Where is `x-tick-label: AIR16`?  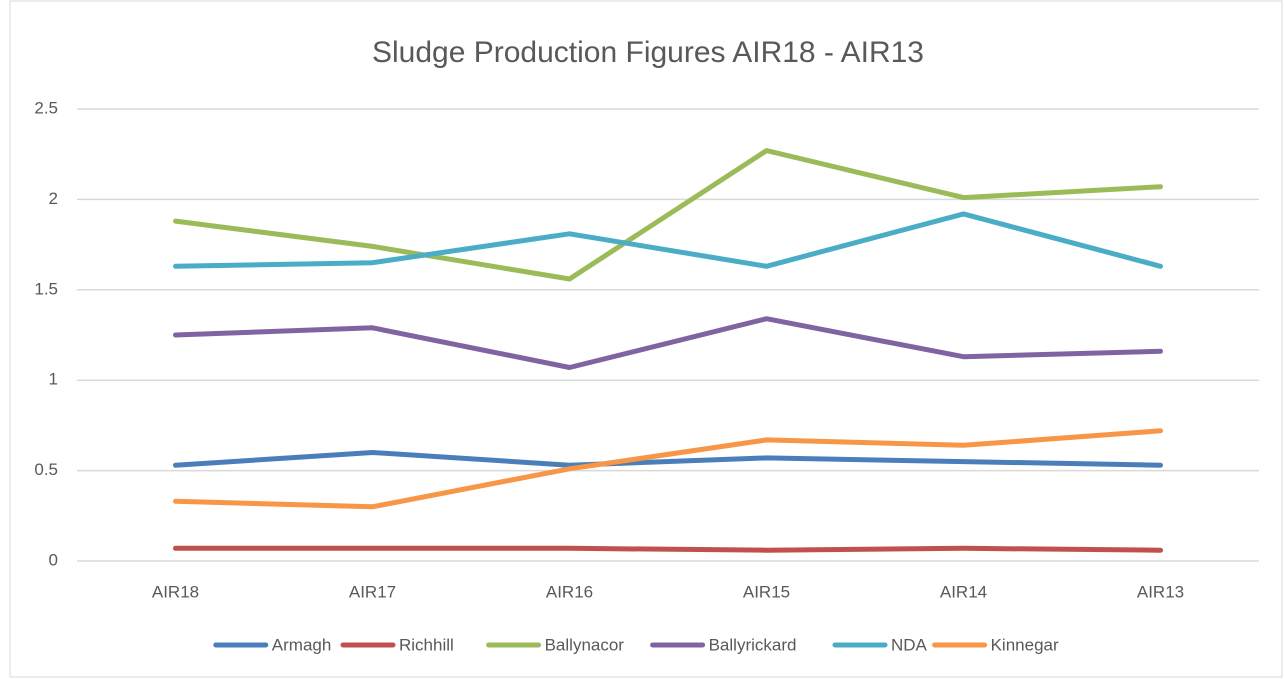
x-tick-label: AIR16 is located at coordinates (569, 591).